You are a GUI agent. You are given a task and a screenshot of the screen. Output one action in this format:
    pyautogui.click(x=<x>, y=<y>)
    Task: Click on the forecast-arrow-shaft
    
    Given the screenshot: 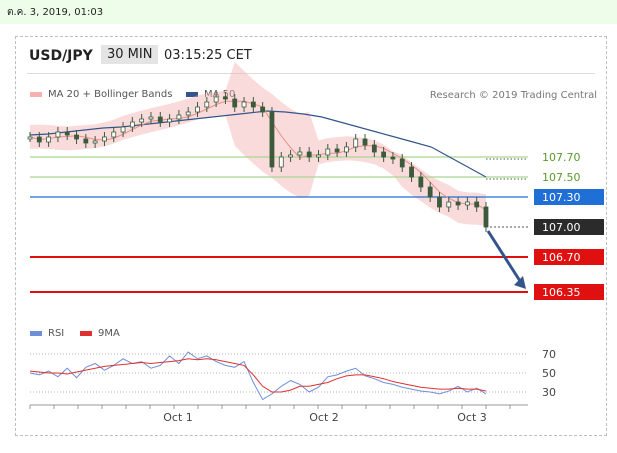 What is the action you would take?
    pyautogui.click(x=504, y=256)
    